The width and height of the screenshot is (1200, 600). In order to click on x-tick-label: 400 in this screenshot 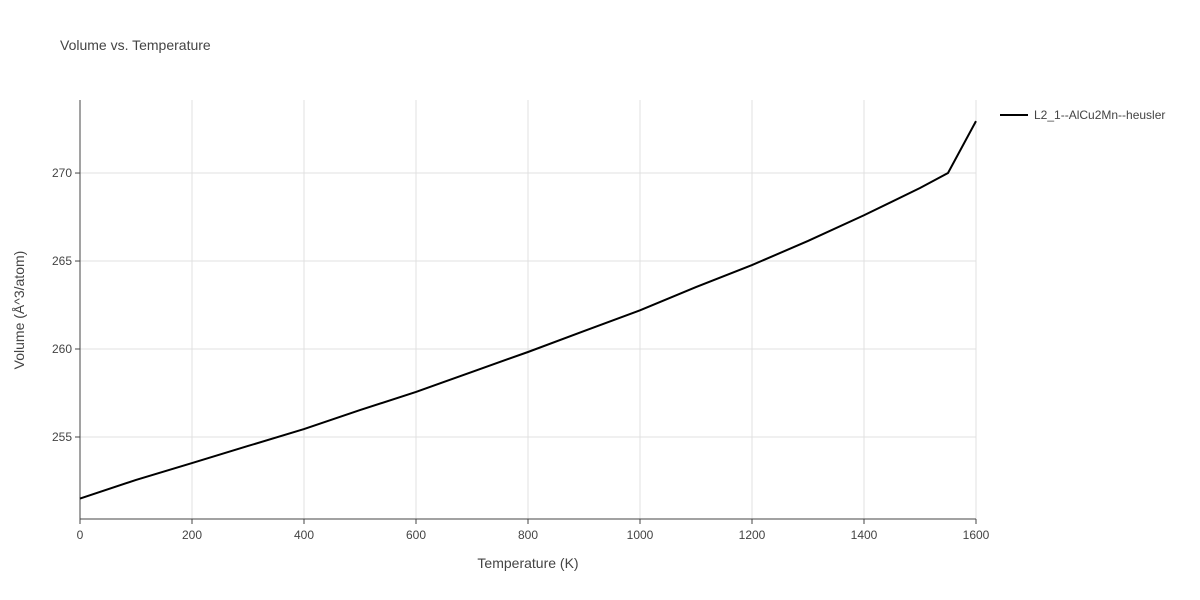, I will do `click(304, 535)`.